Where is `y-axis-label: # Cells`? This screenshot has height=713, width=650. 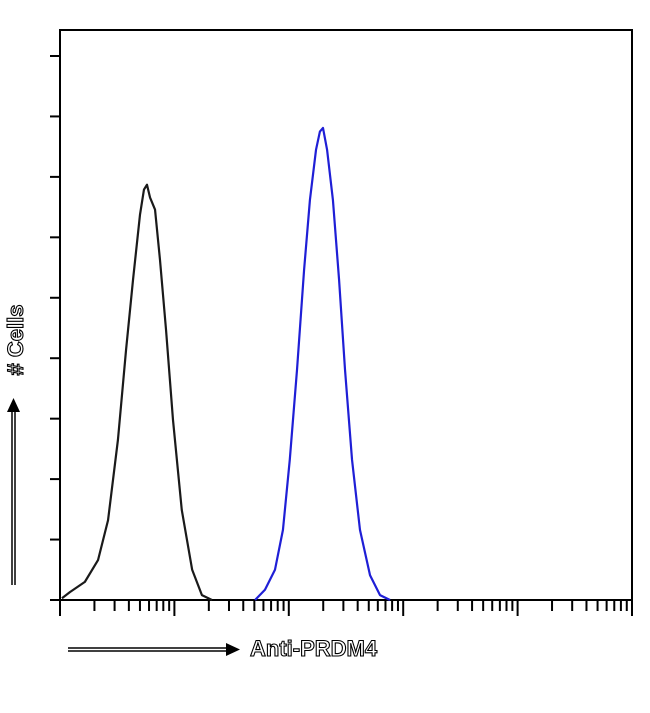
y-axis-label: # Cells is located at coordinates (15, 340).